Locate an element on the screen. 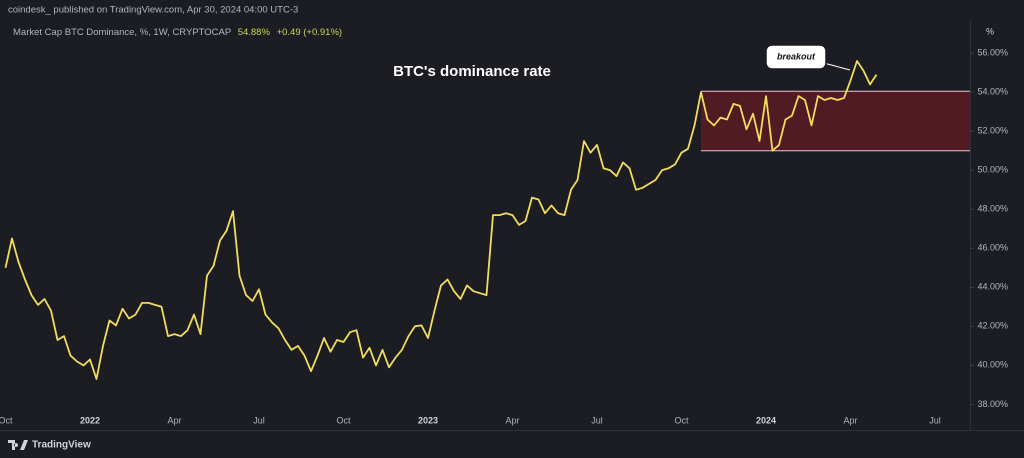 Image resolution: width=1024 pixels, height=458 pixels. x-tick-label: 2024 is located at coordinates (766, 420).